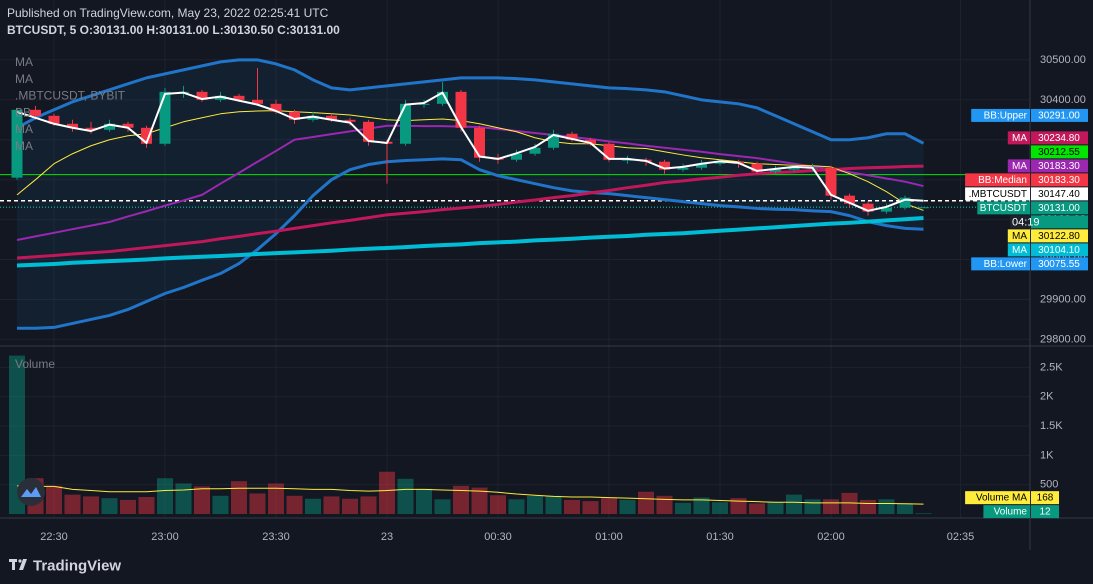 The height and width of the screenshot is (584, 1093). I want to click on x-tick-label: 01:00, so click(609, 537).